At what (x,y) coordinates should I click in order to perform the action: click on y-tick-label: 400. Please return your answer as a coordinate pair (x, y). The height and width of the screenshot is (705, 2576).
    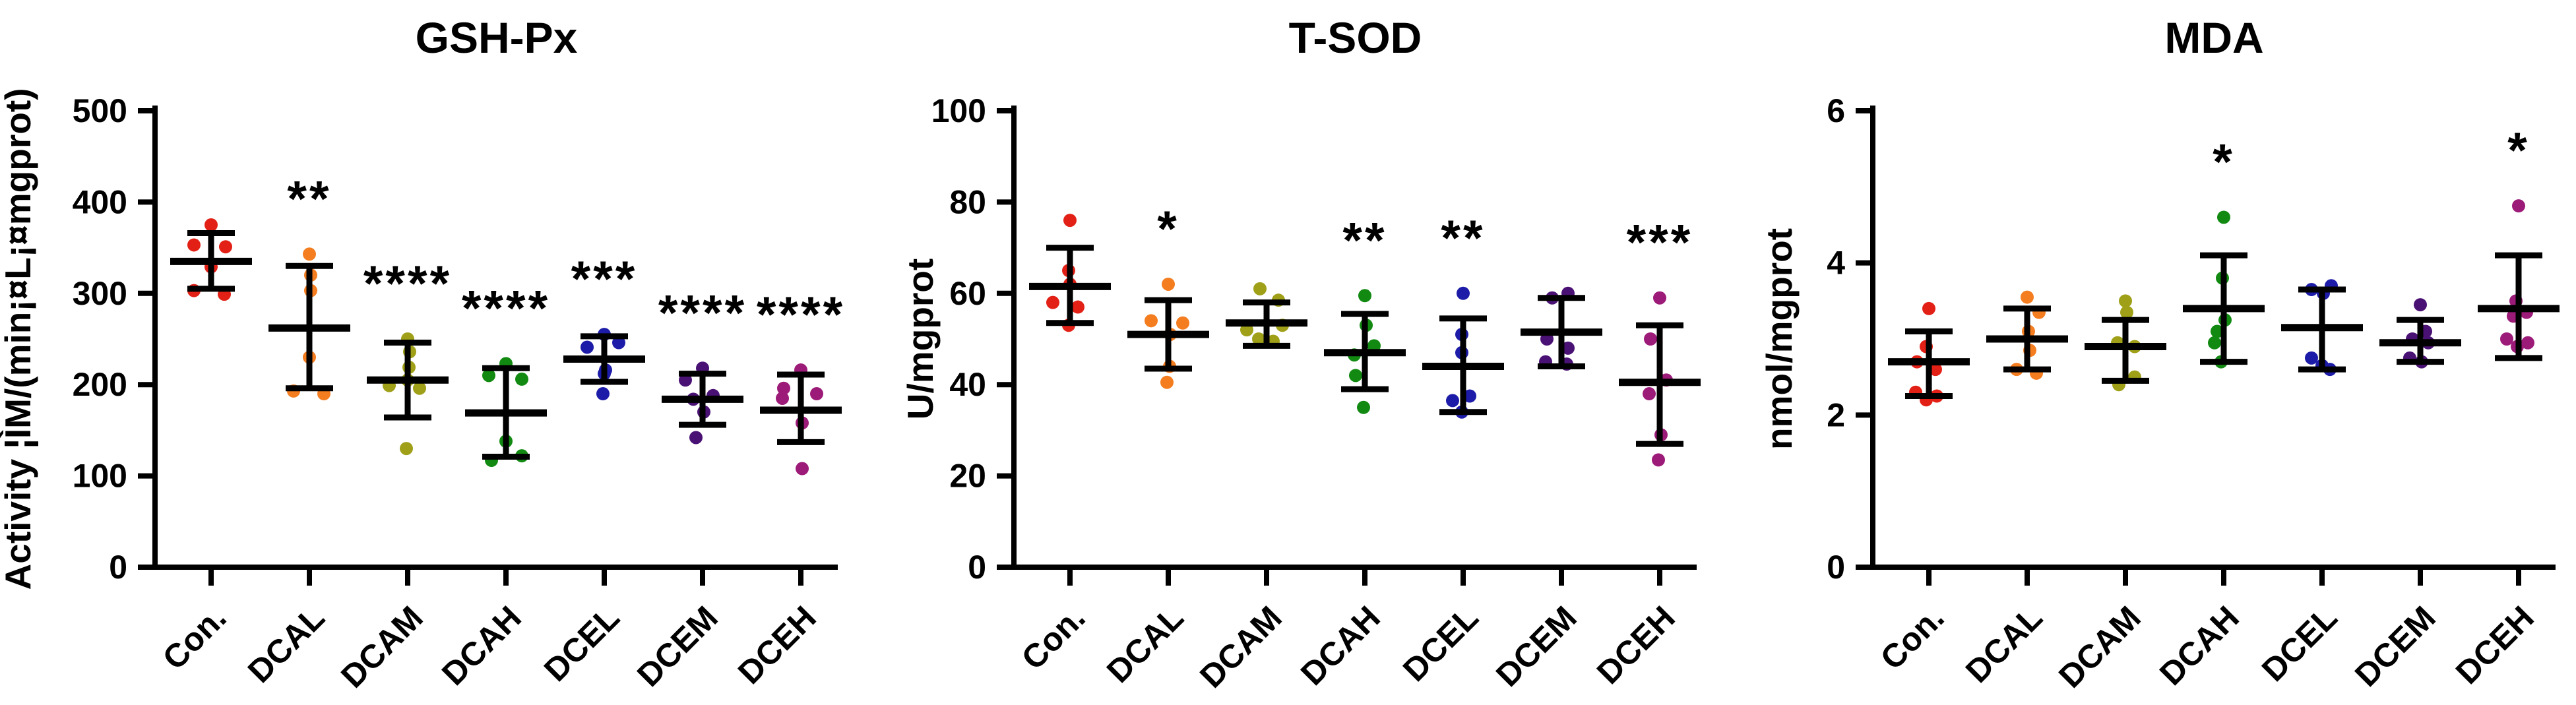
    Looking at the image, I should click on (100, 202).